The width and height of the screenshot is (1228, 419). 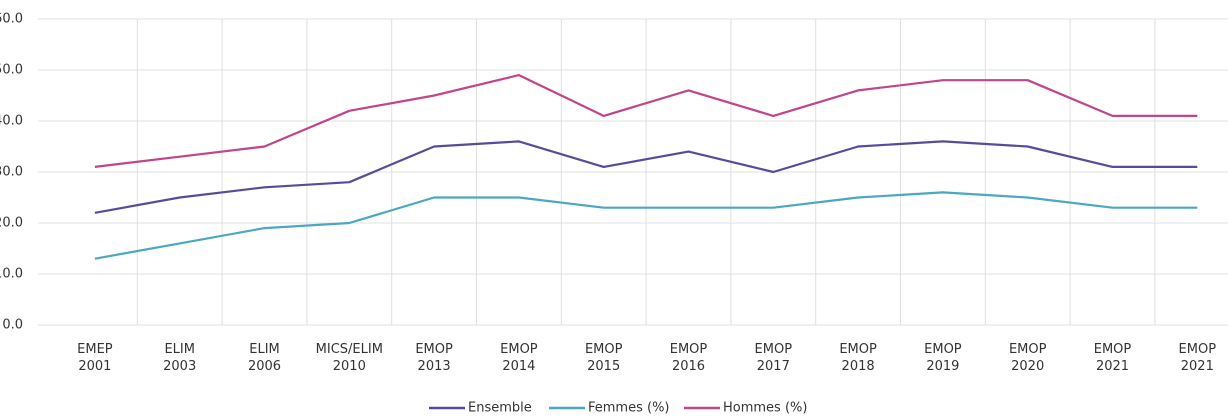 I want to click on series-line, so click(x=646, y=225).